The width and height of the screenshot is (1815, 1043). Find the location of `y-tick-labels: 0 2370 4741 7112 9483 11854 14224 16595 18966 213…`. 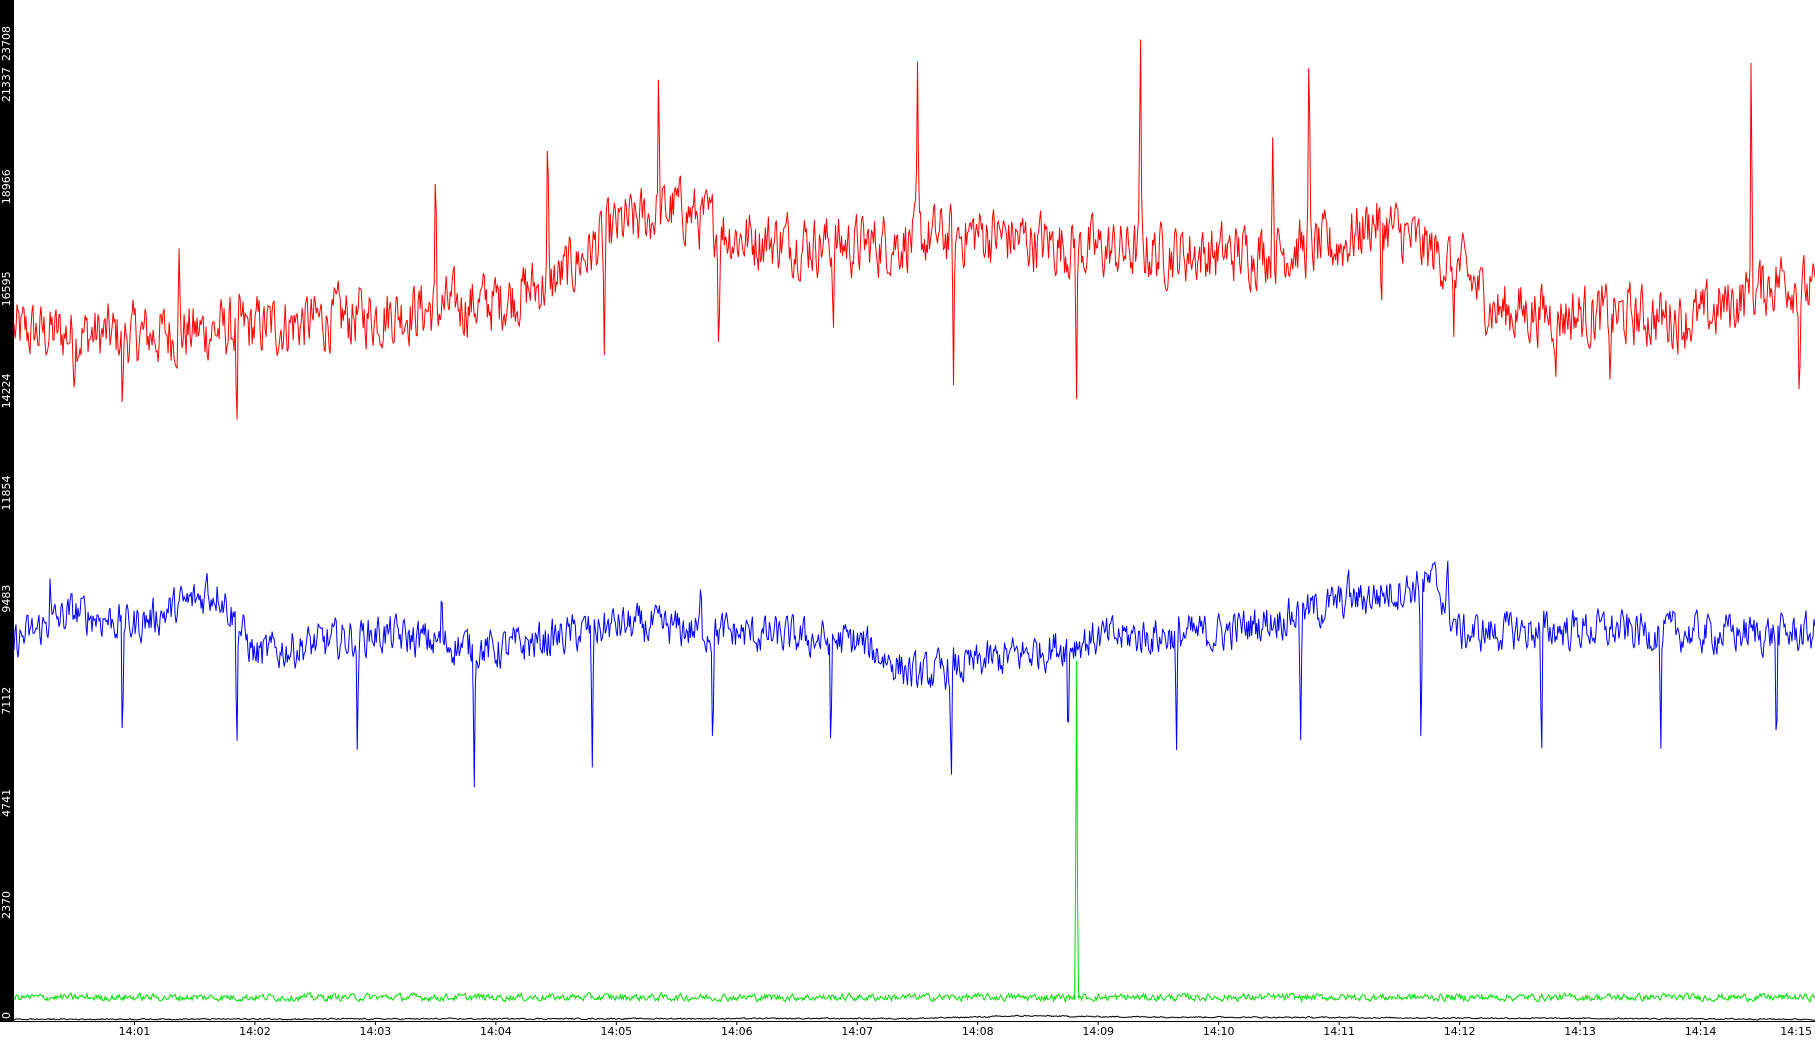

y-tick-labels: 0 2370 4741 7112 9483 11854 14224 16595 18966 213… is located at coordinates (6, 522).